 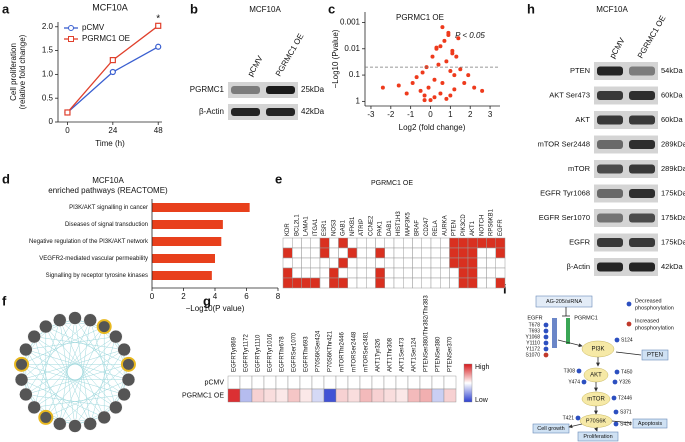 I want to click on size-label: 175kDa, so click(x=673, y=241).